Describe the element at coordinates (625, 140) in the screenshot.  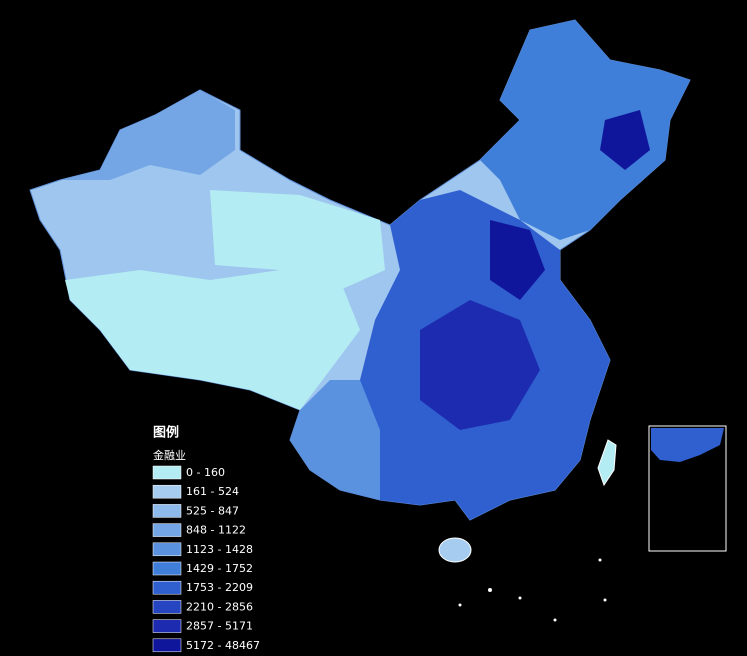
I see `heilongjiang-dark` at that location.